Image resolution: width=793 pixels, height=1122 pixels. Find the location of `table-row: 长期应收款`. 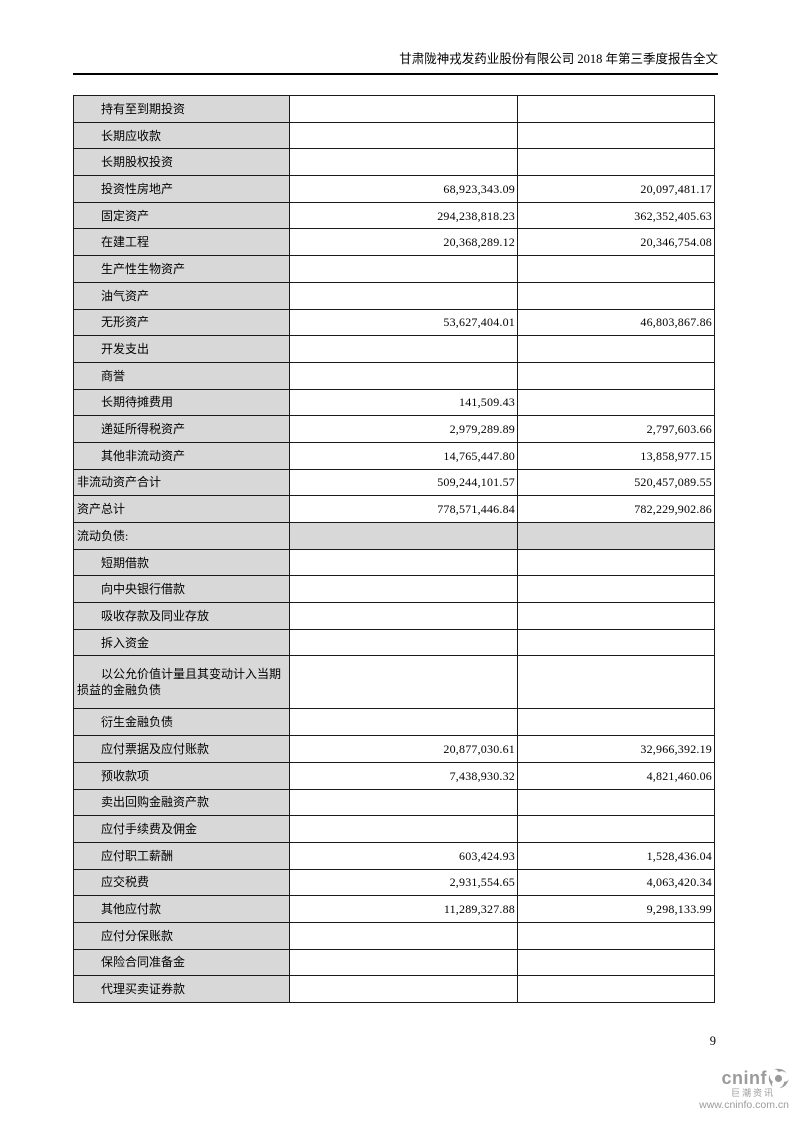

table-row: 长期应收款 is located at coordinates (394, 135).